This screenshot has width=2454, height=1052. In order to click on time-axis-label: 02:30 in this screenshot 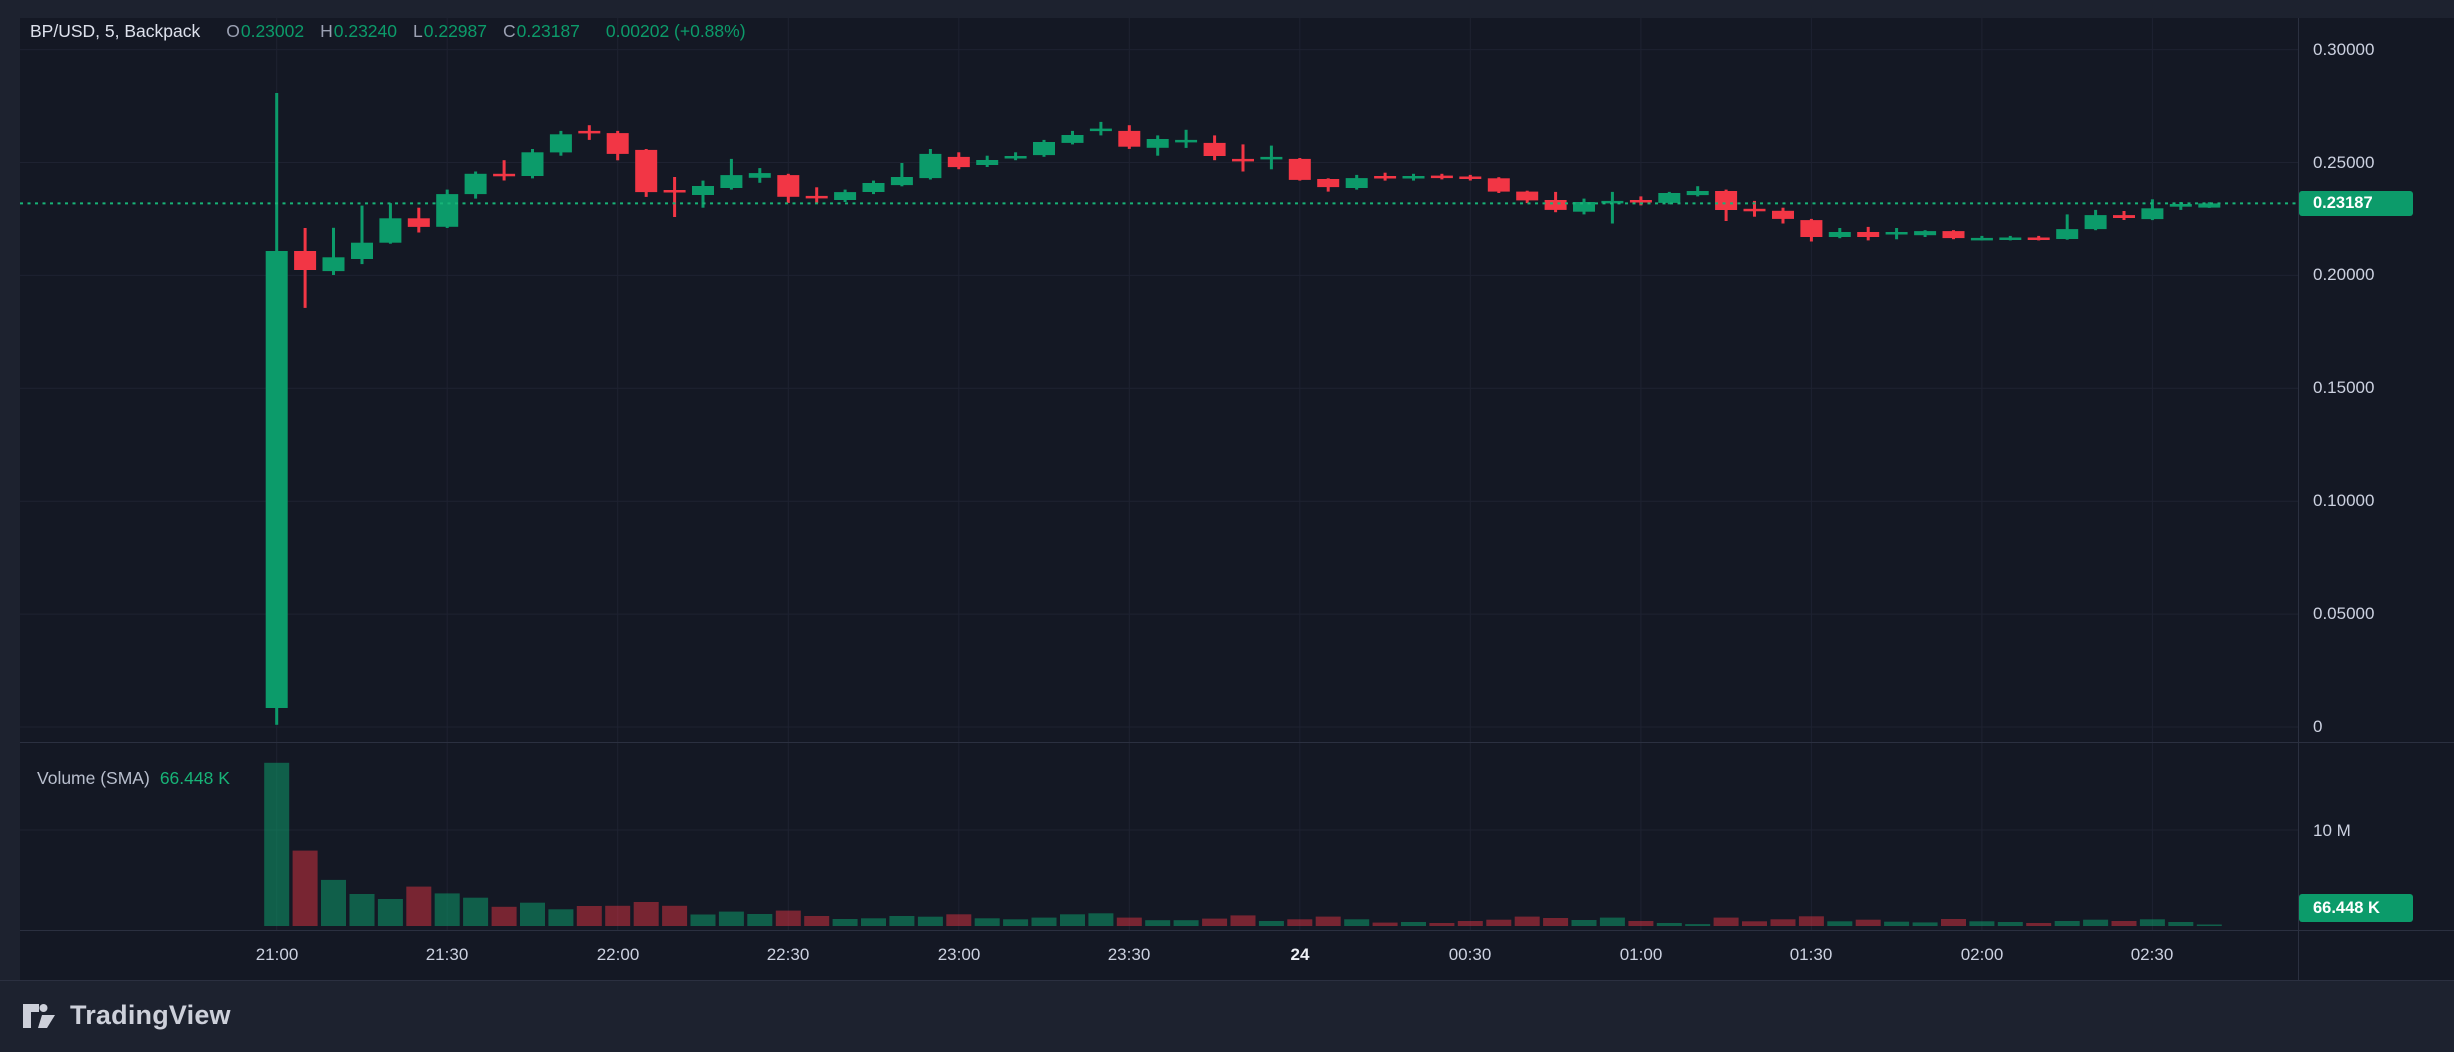, I will do `click(2152, 954)`.